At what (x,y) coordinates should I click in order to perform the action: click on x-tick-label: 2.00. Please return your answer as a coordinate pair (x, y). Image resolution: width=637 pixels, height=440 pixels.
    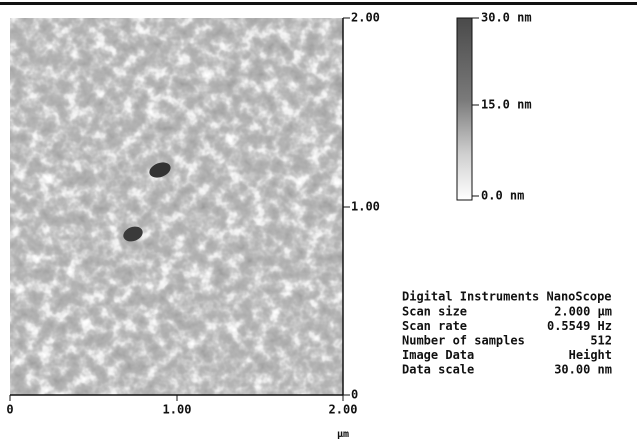
    Looking at the image, I should click on (343, 410).